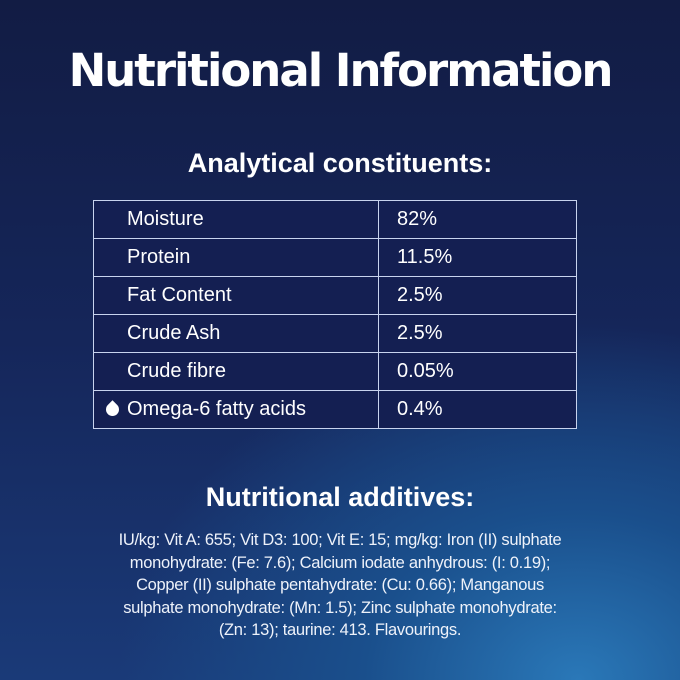 The height and width of the screenshot is (680, 680). What do you see at coordinates (340, 163) in the screenshot?
I see `constituents-heading: Analytical constituents:` at bounding box center [340, 163].